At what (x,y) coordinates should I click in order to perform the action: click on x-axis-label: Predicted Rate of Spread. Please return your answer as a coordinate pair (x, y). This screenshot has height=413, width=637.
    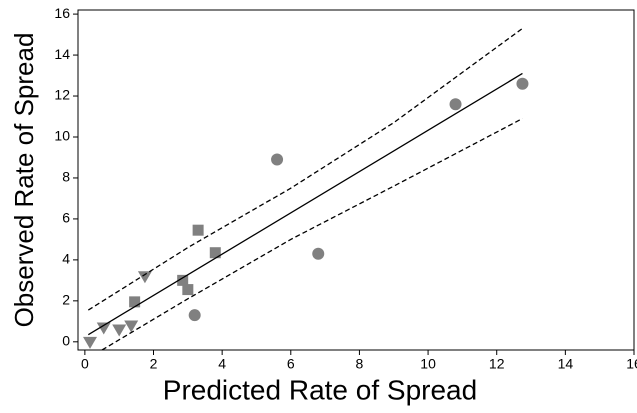
    Looking at the image, I should click on (320, 389).